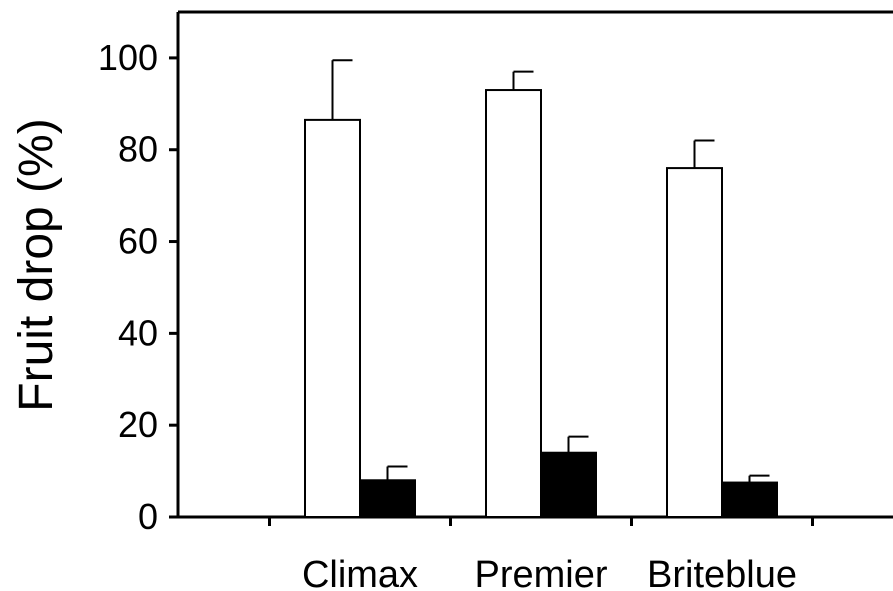  I want to click on y-tick-label: 0, so click(148, 516).